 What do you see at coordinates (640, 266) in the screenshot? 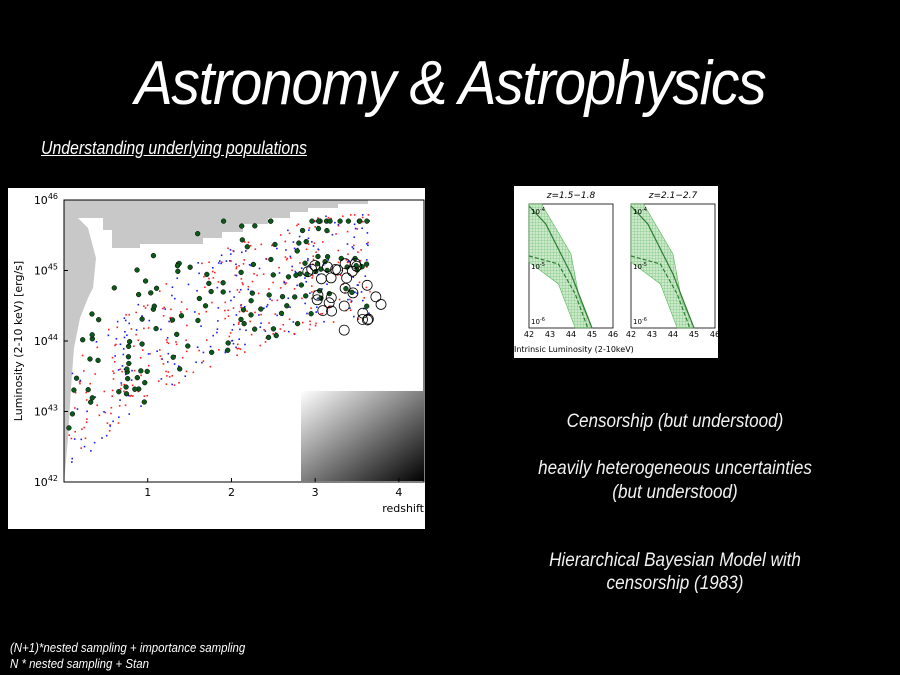
I see `y-tick-label: 10-5` at bounding box center [640, 266].